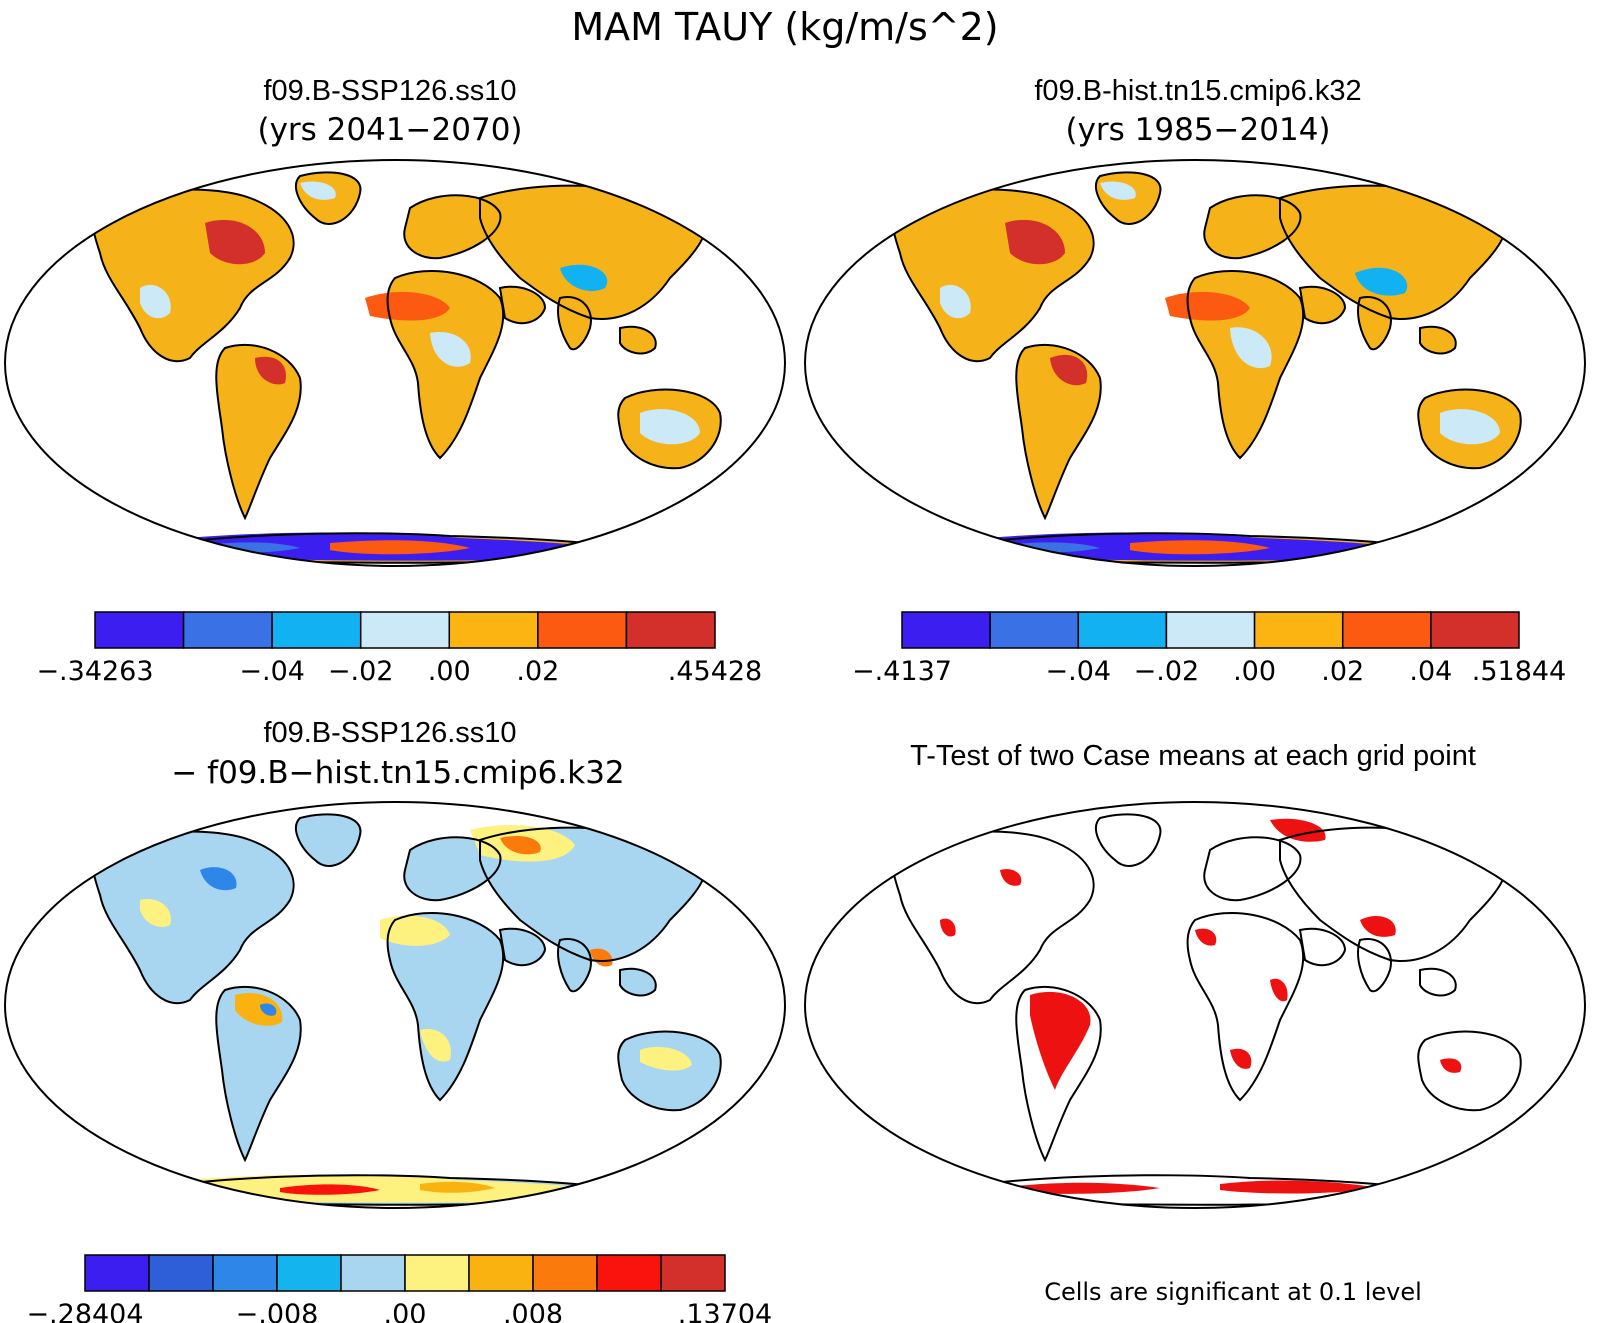 The width and height of the screenshot is (1606, 1323). What do you see at coordinates (389, 130) in the screenshot?
I see `panel-1-subtitle: (yrs 2041−2070)` at bounding box center [389, 130].